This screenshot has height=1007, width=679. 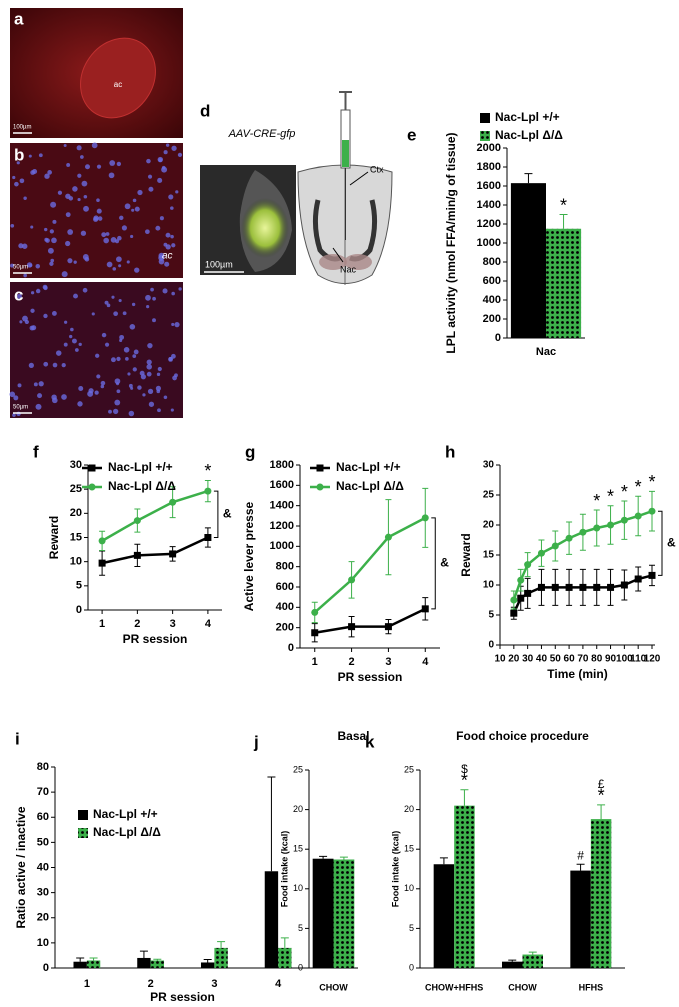 I want to click on y-tick-label: 30, so click(x=489, y=465).